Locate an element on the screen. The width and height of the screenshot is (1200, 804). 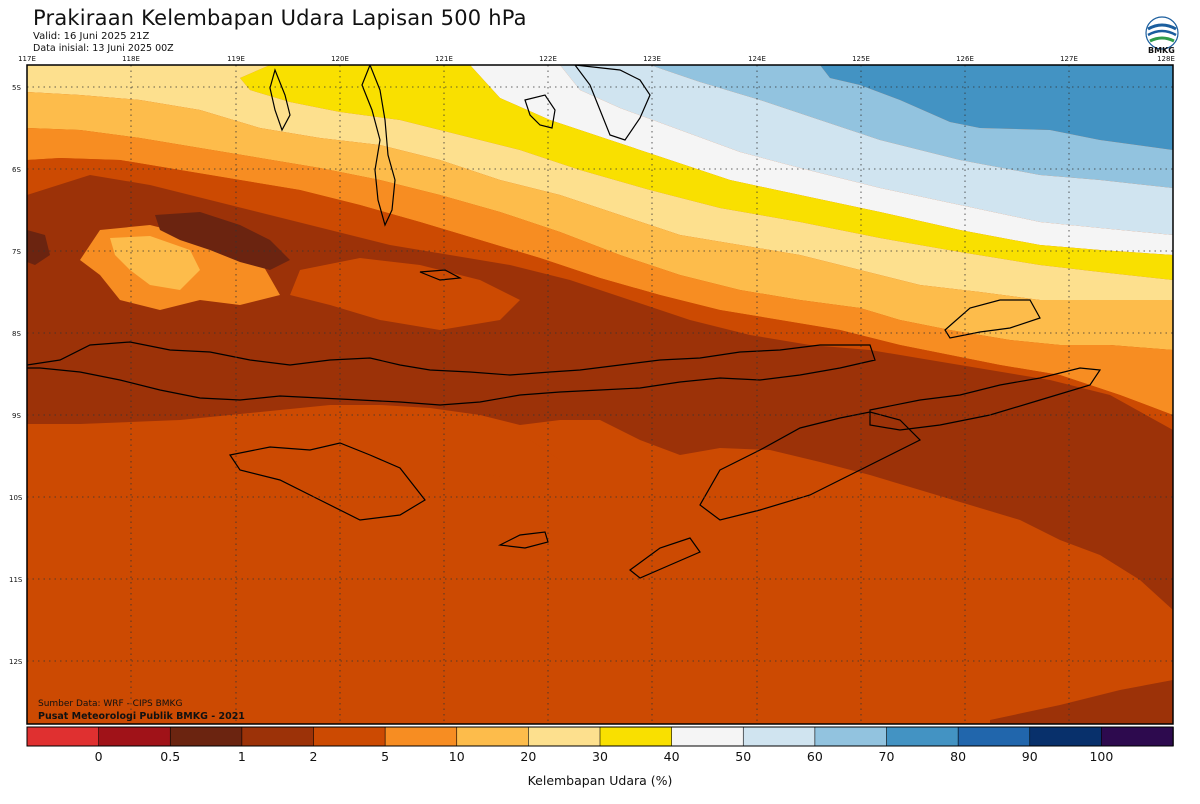
colorbar-tick-label: 90 is located at coordinates (1030, 756).